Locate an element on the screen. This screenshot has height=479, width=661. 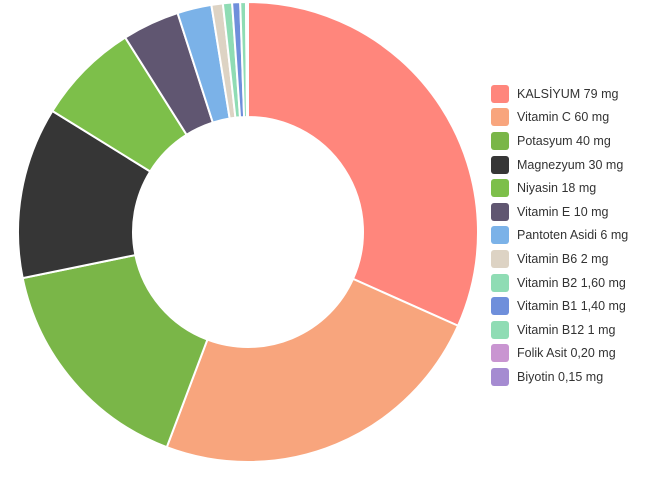
legend-label: Magnezyum 30 mg is located at coordinates (570, 164).